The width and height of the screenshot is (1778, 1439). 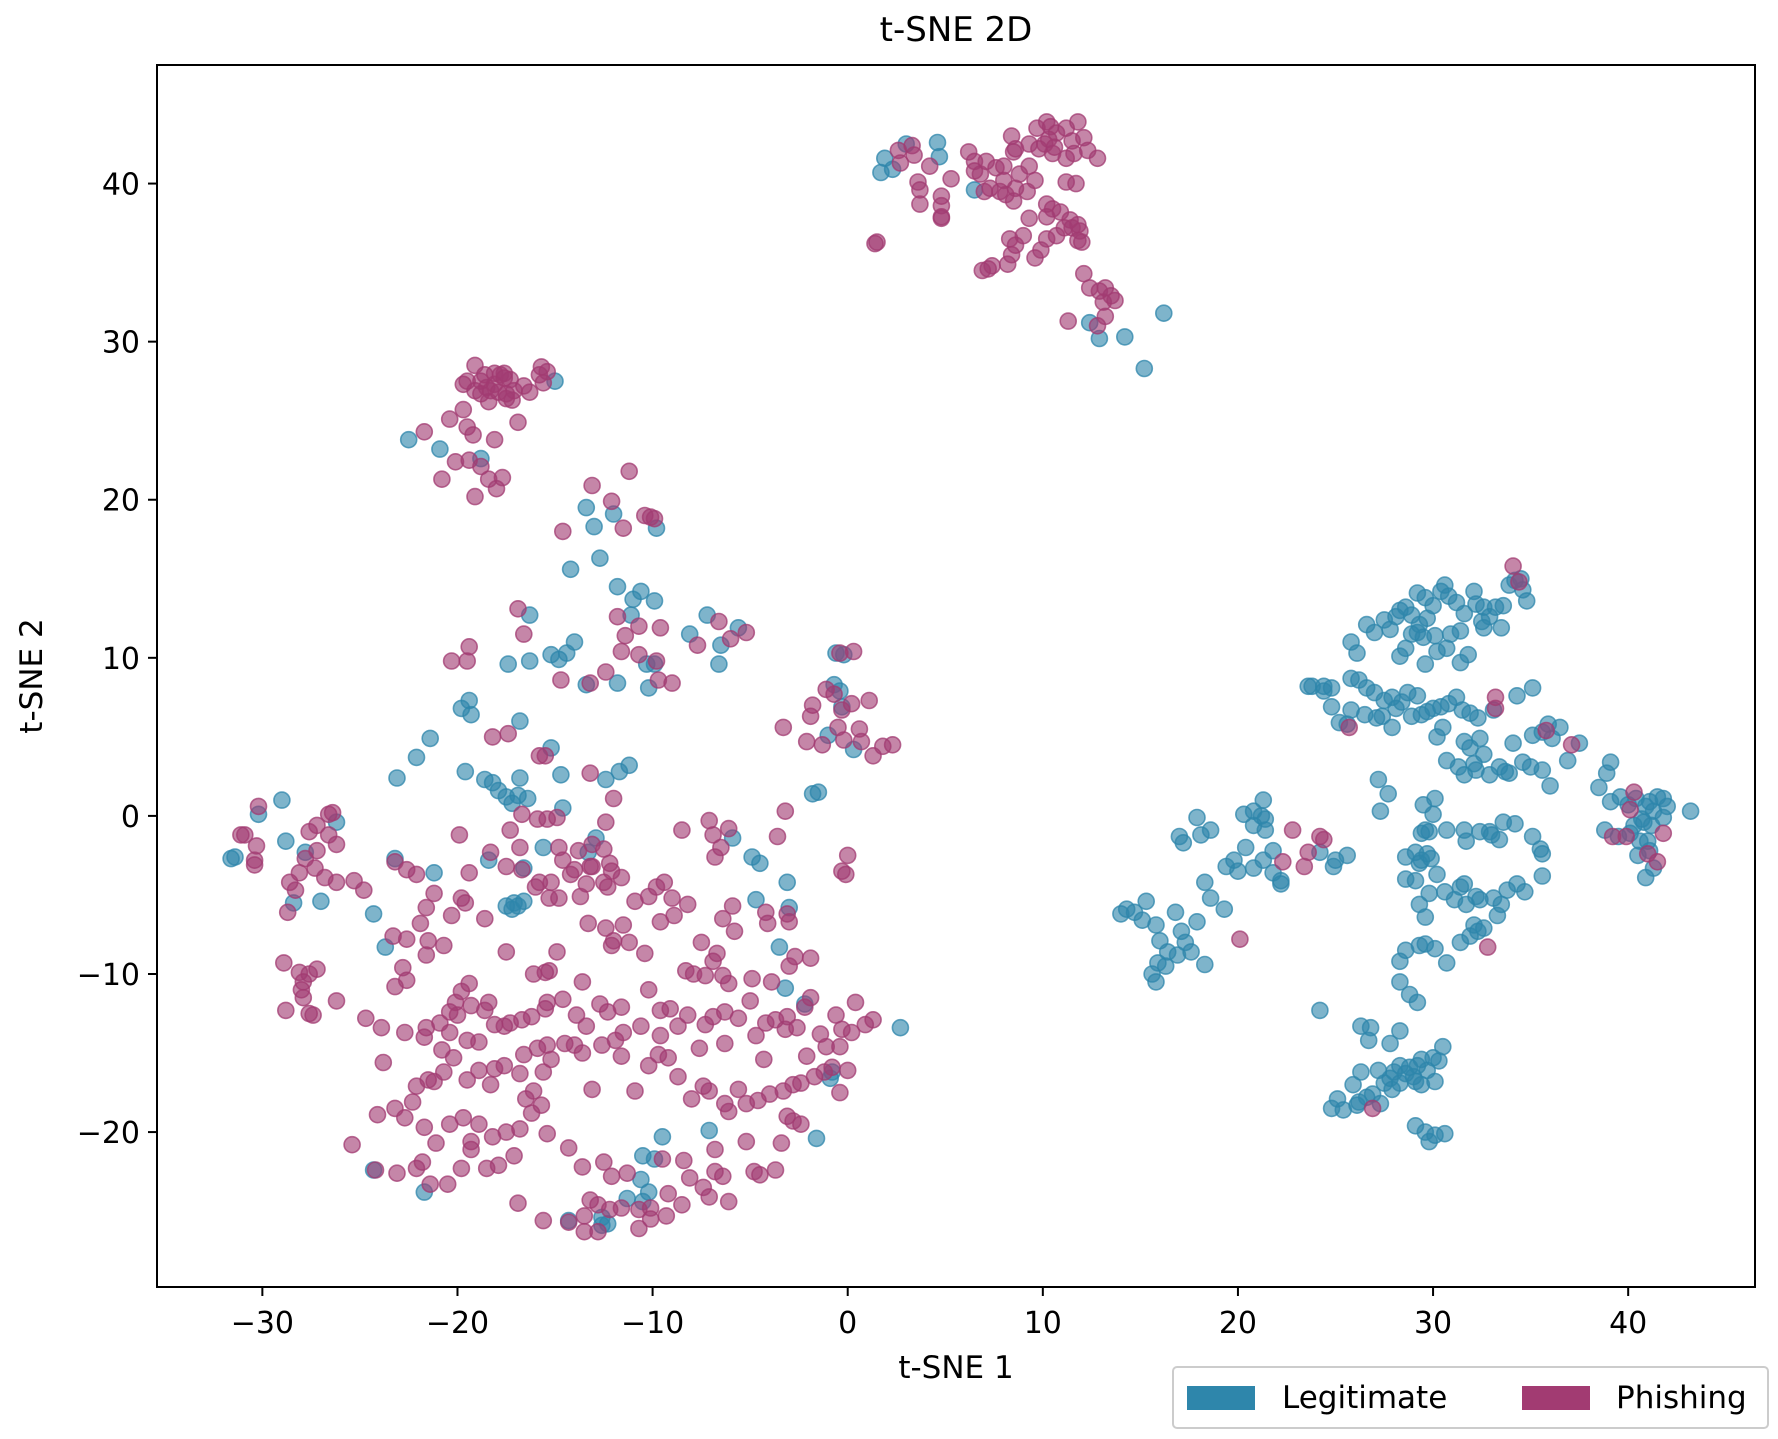 What do you see at coordinates (1043, 1323) in the screenshot?
I see `x-tick-label: 10` at bounding box center [1043, 1323].